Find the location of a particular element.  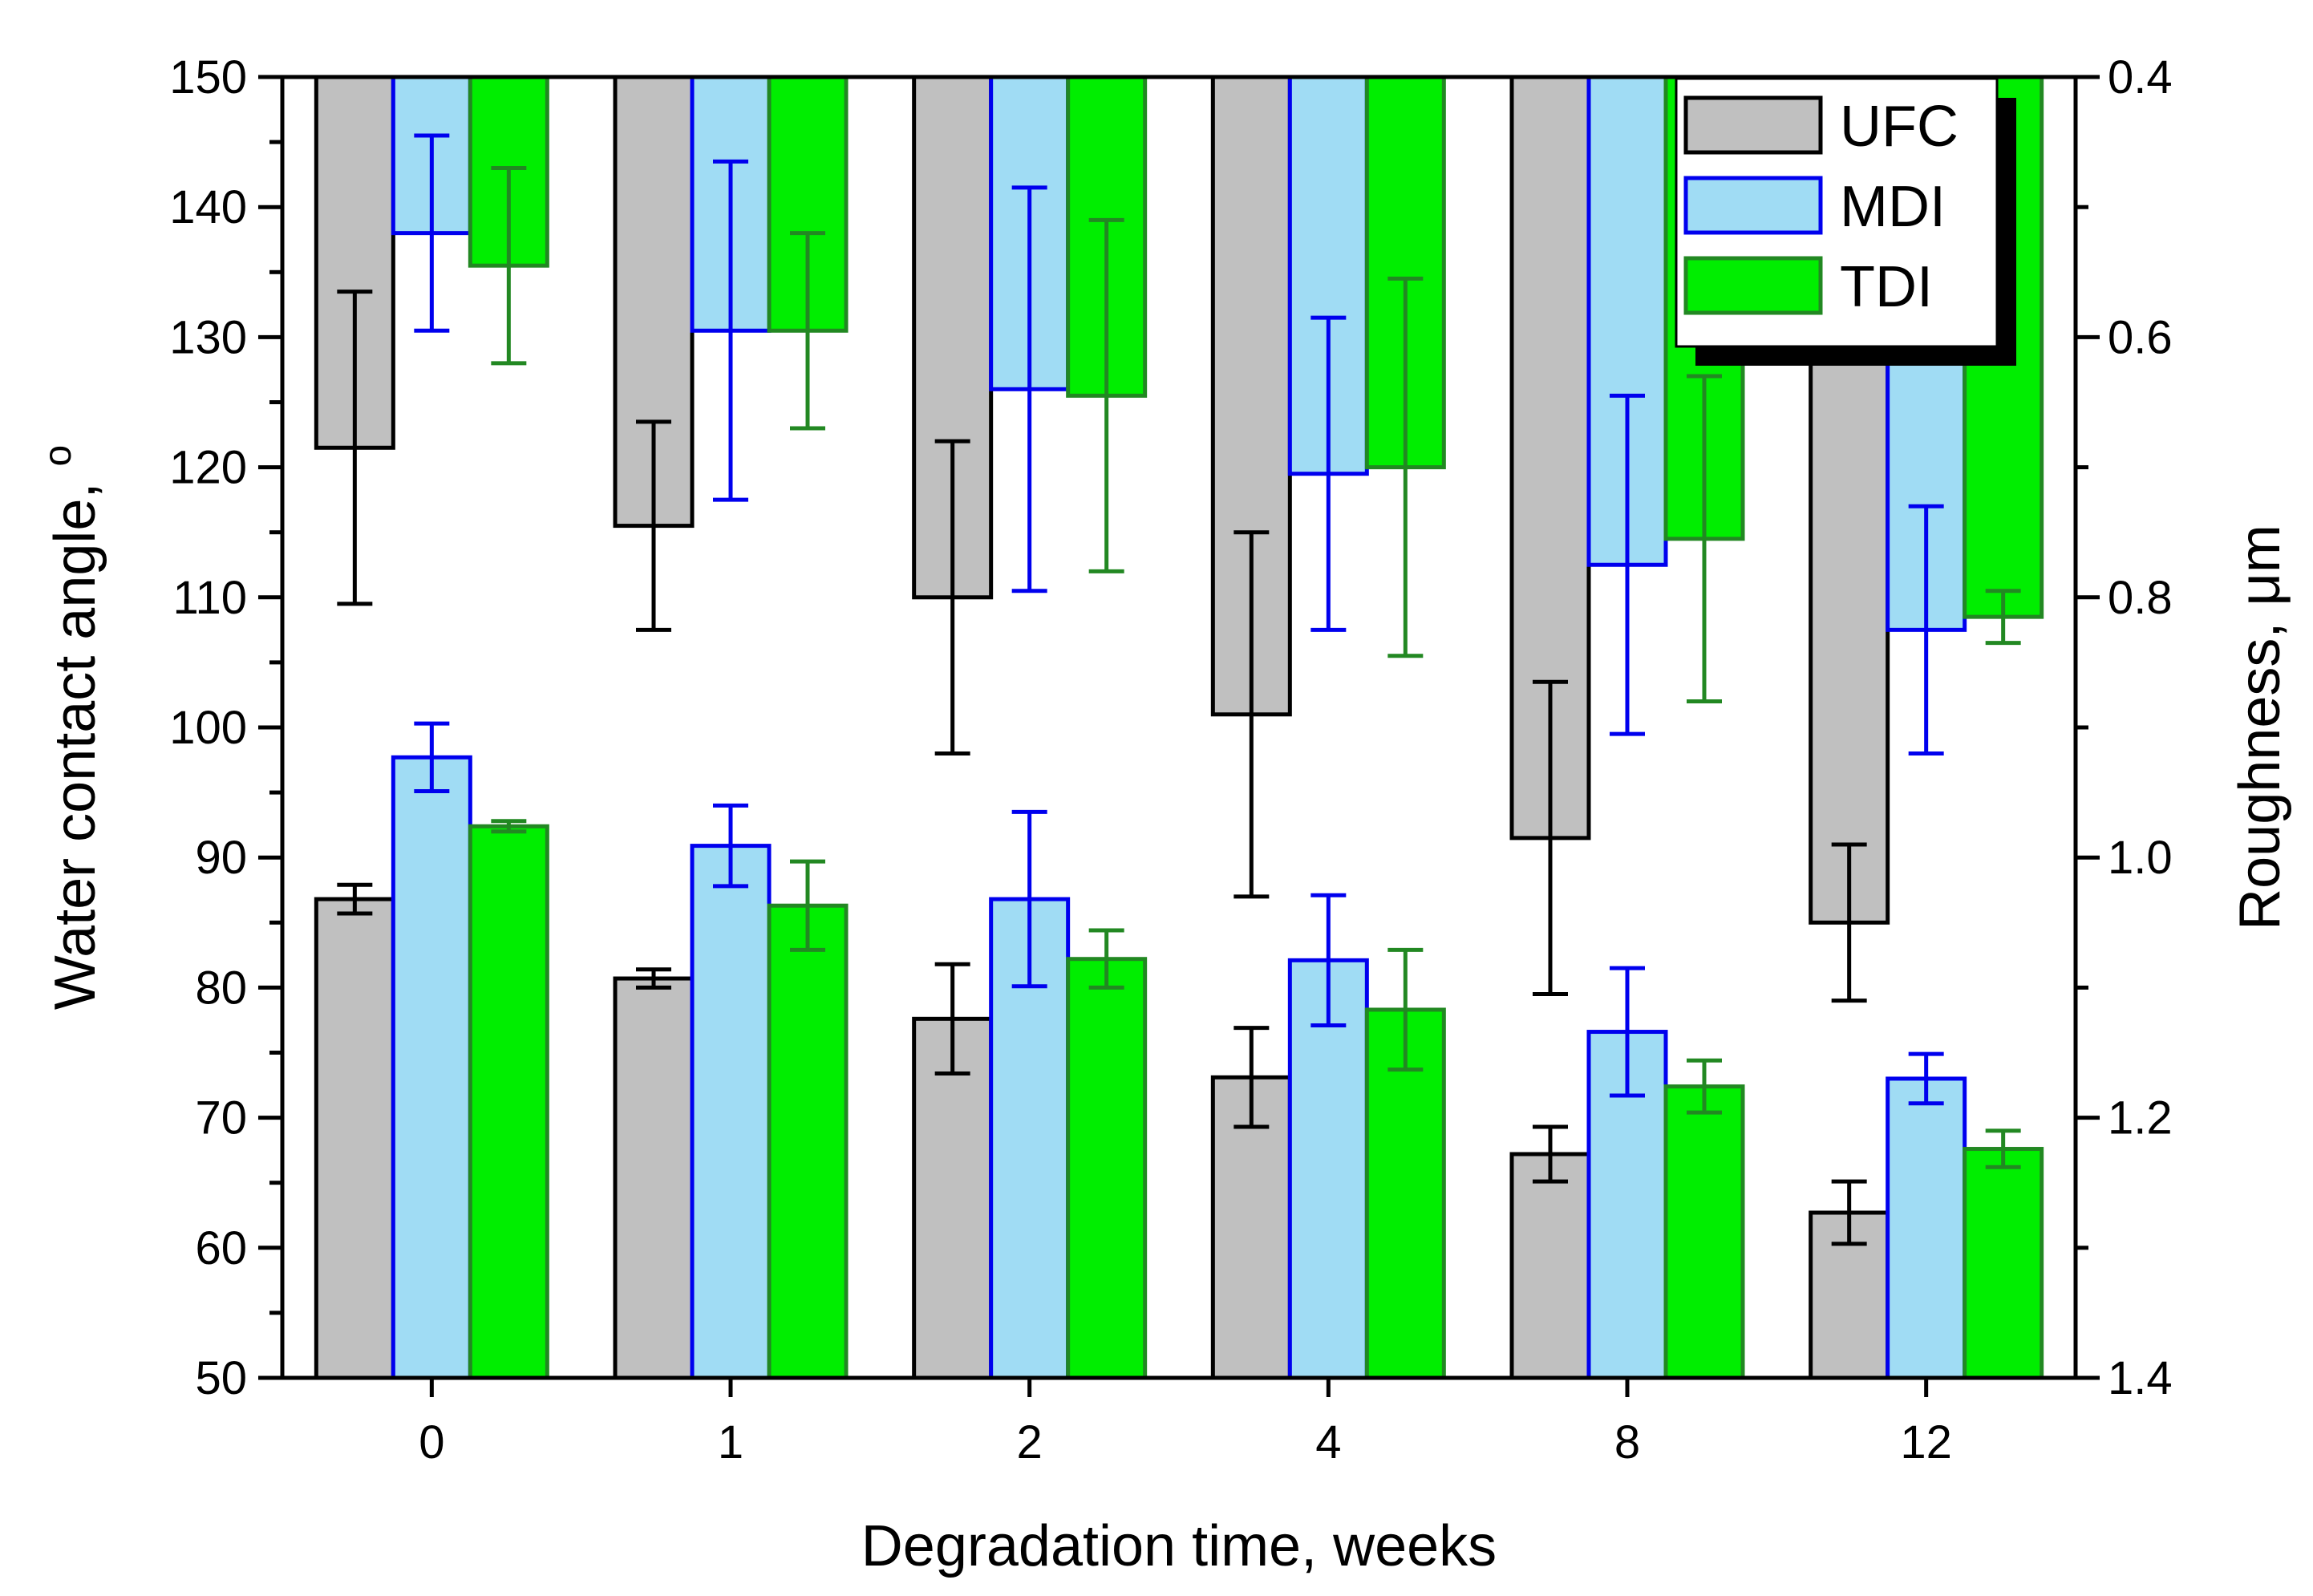

x-tick-label: 8 is located at coordinates (1627, 1442).